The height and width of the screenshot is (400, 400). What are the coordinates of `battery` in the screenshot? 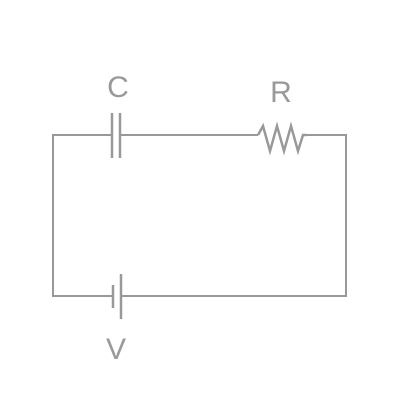 It's located at (117, 296).